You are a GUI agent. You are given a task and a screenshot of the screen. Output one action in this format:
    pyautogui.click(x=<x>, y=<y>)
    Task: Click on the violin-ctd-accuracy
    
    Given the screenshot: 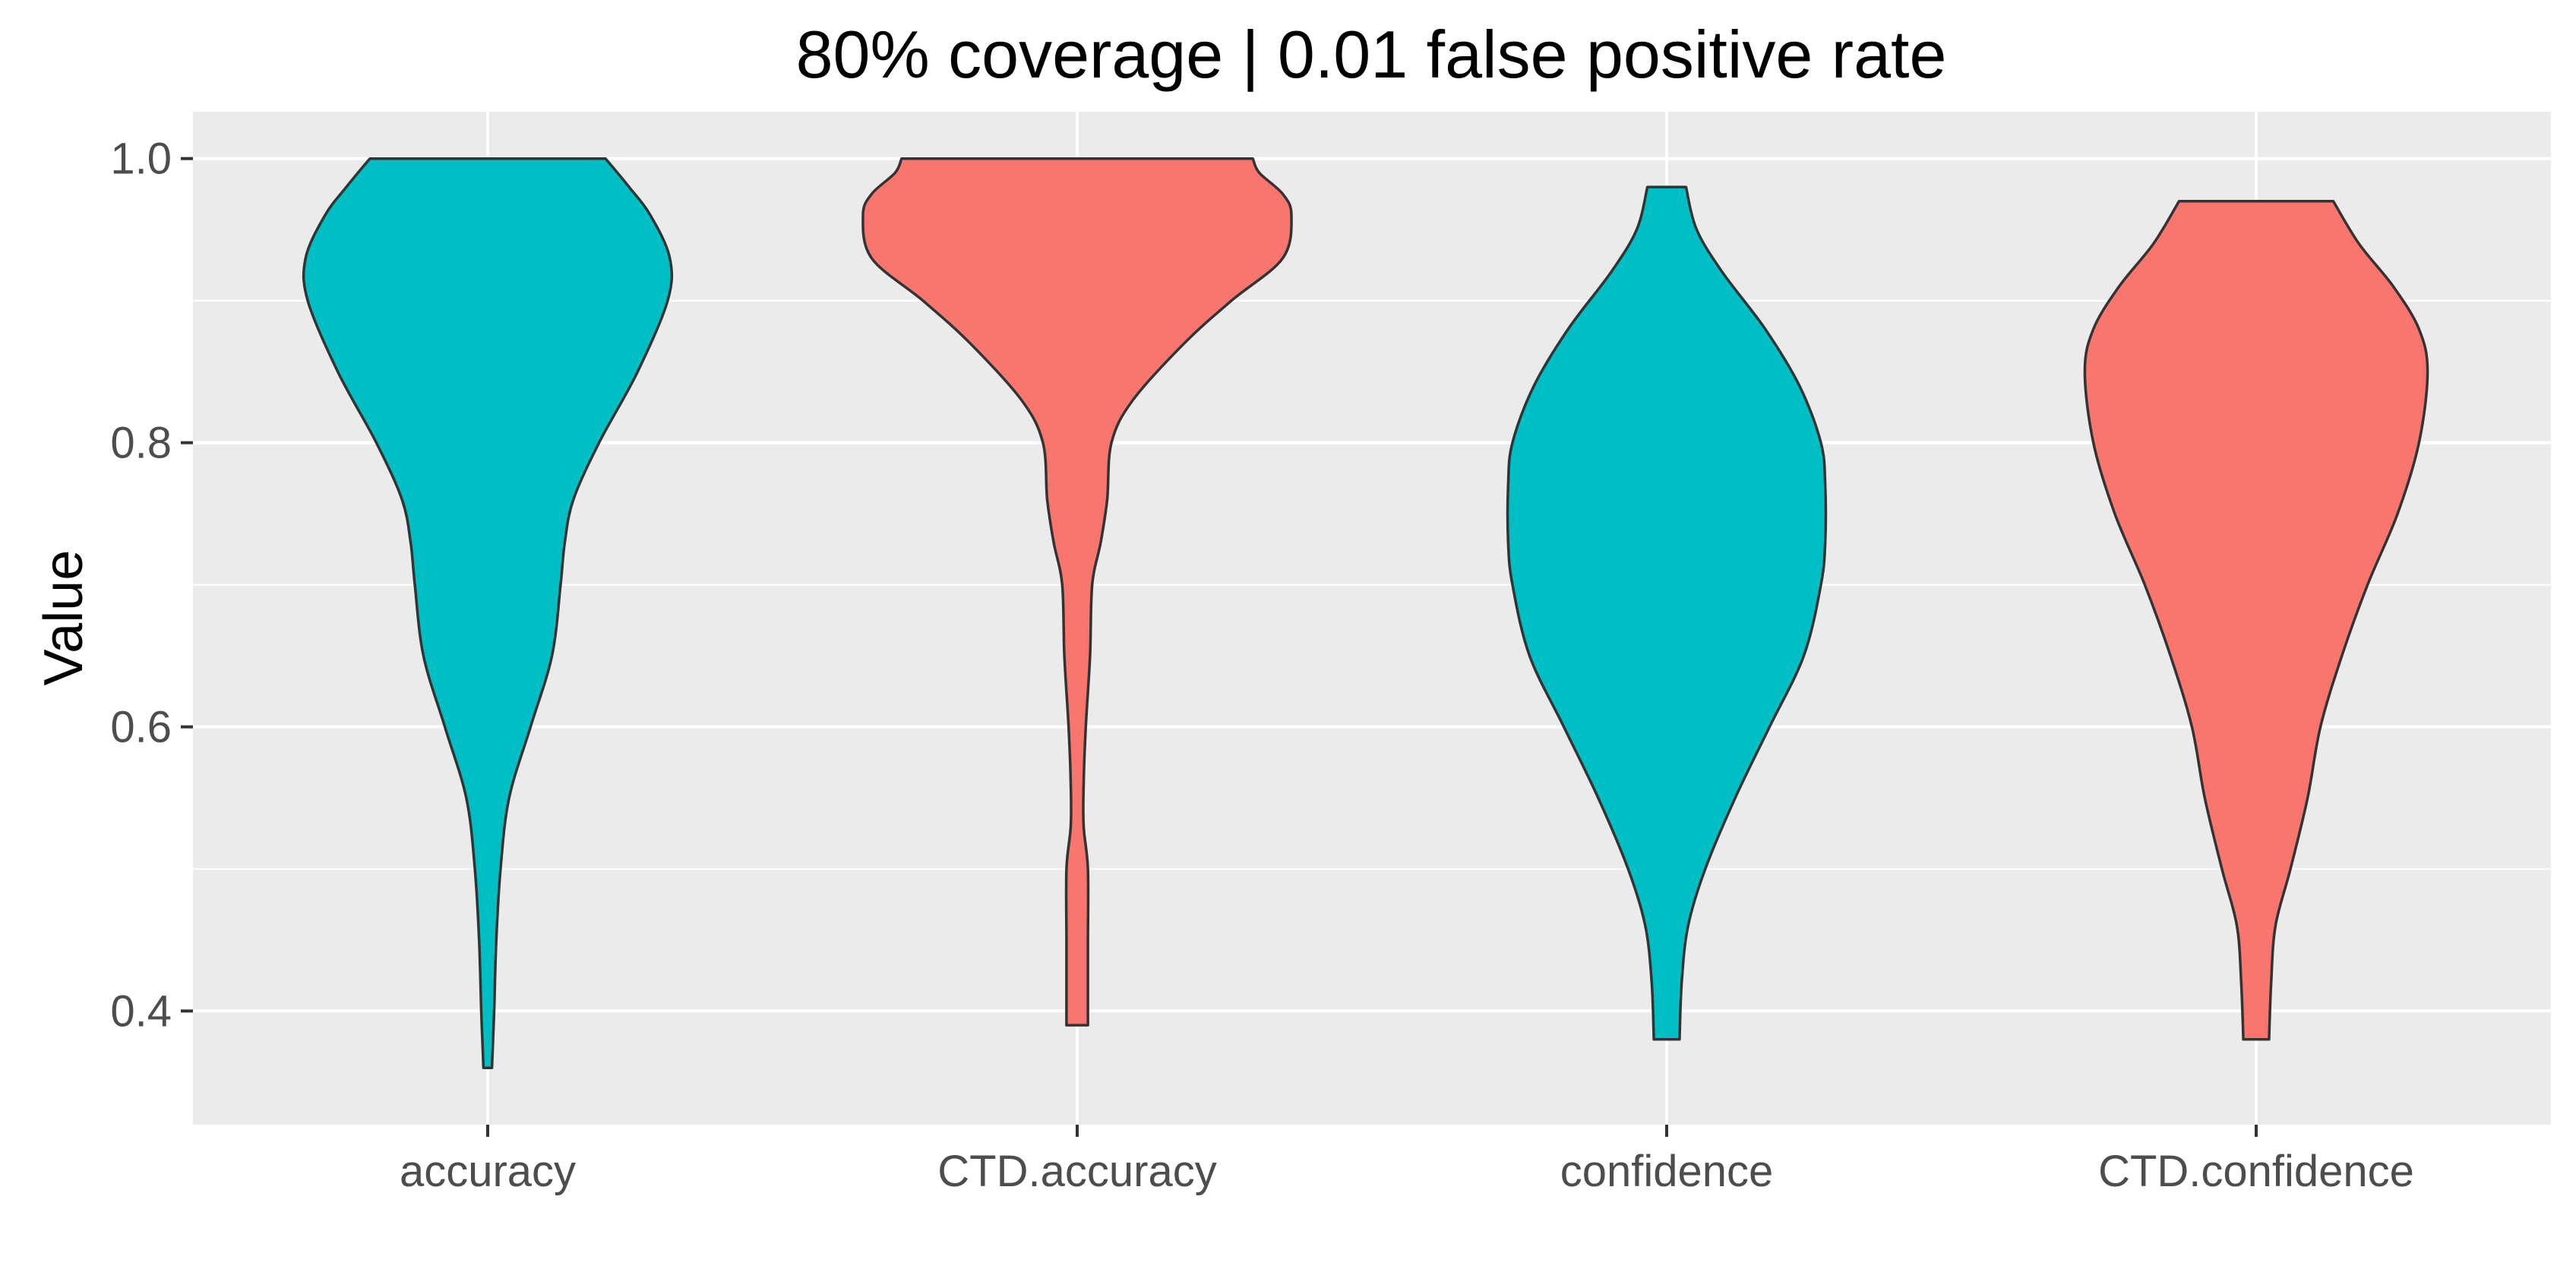 What is the action you would take?
    pyautogui.click(x=1077, y=592)
    